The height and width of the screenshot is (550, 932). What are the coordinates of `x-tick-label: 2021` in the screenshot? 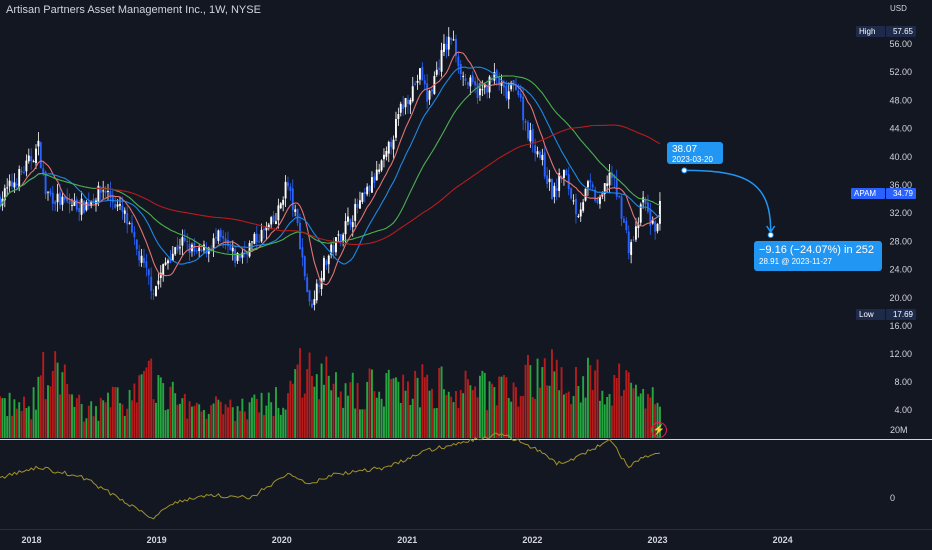 It's located at (407, 540).